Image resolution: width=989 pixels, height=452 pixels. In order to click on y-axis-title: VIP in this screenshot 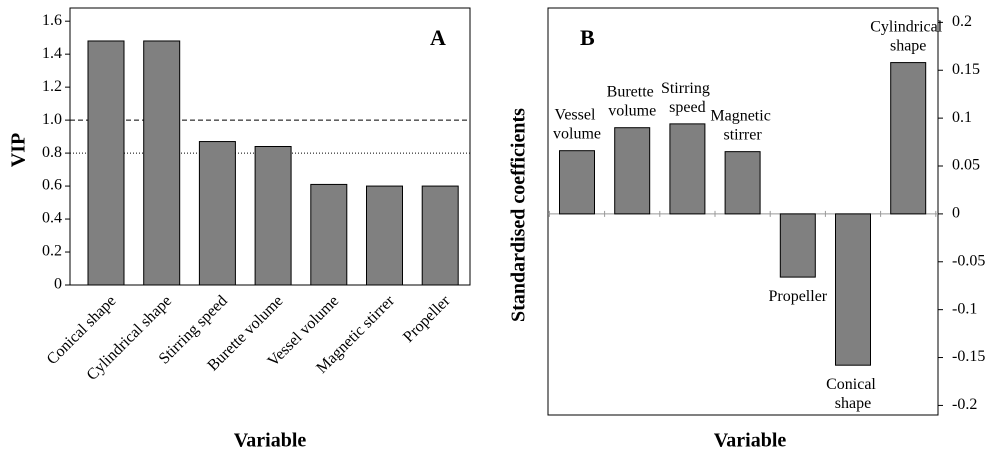, I will do `click(19, 150)`.